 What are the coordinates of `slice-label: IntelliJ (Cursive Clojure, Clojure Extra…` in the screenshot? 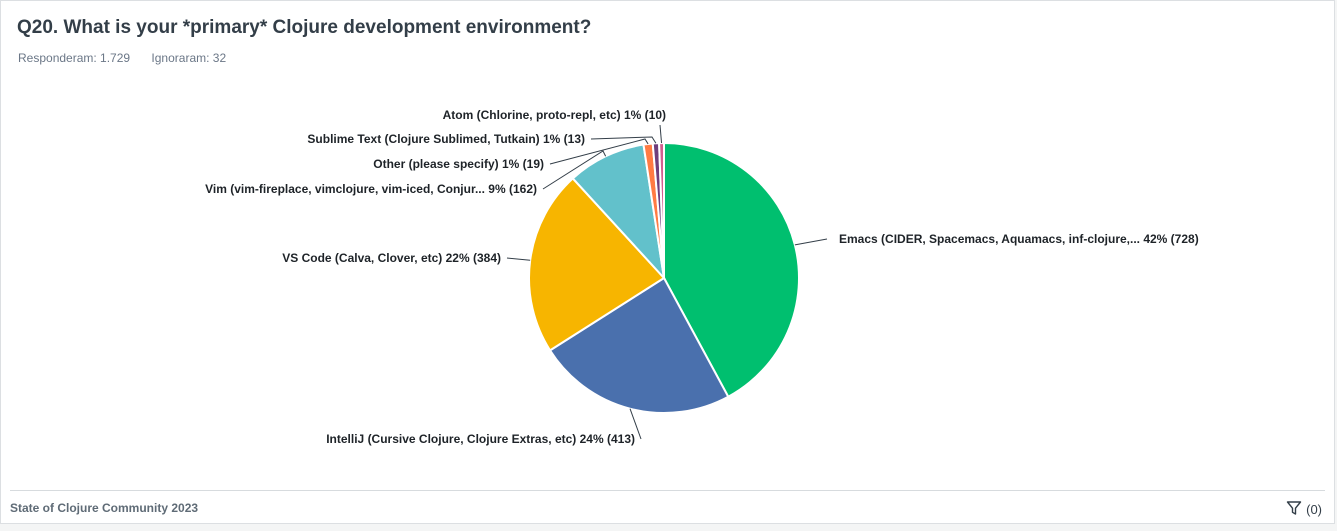 It's located at (480, 439).